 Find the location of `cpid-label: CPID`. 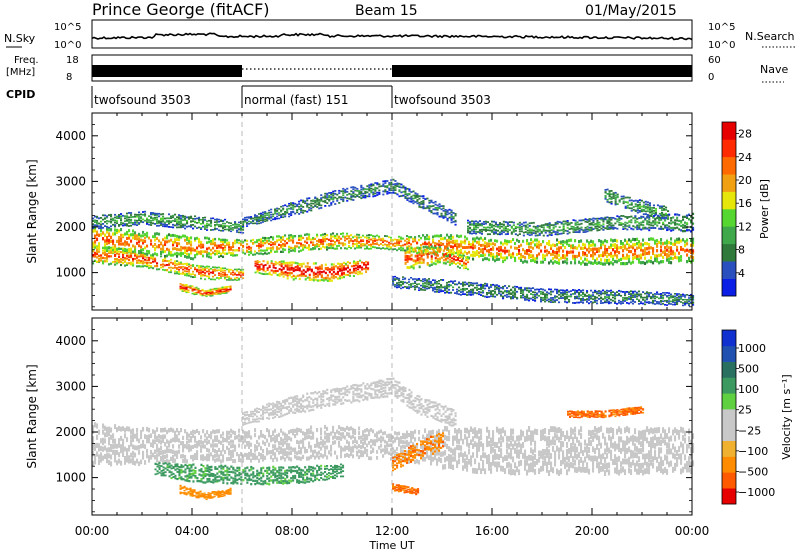

cpid-label: CPID is located at coordinates (20, 94).